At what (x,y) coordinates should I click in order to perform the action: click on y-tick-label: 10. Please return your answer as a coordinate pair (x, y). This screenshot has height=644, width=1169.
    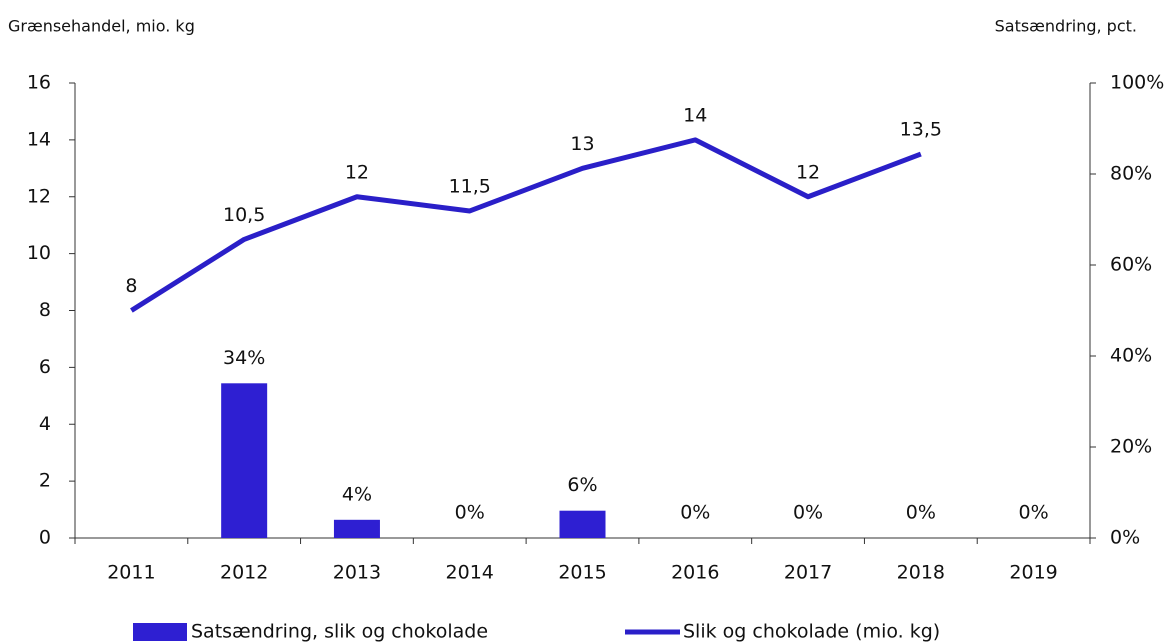
    Looking at the image, I should click on (39, 253).